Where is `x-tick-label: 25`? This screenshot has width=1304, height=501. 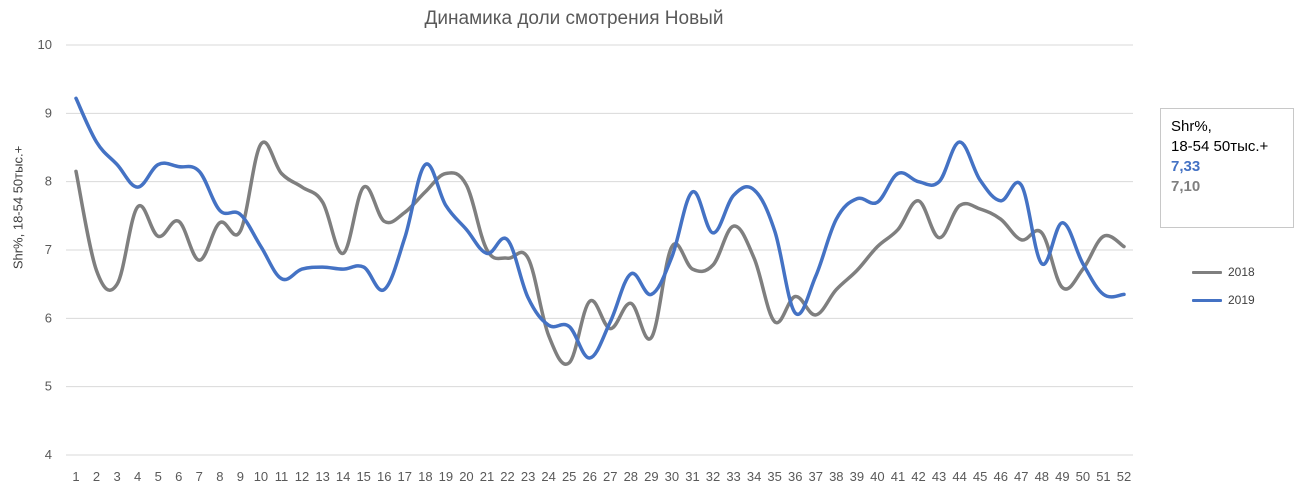
x-tick-label: 25 is located at coordinates (569, 476).